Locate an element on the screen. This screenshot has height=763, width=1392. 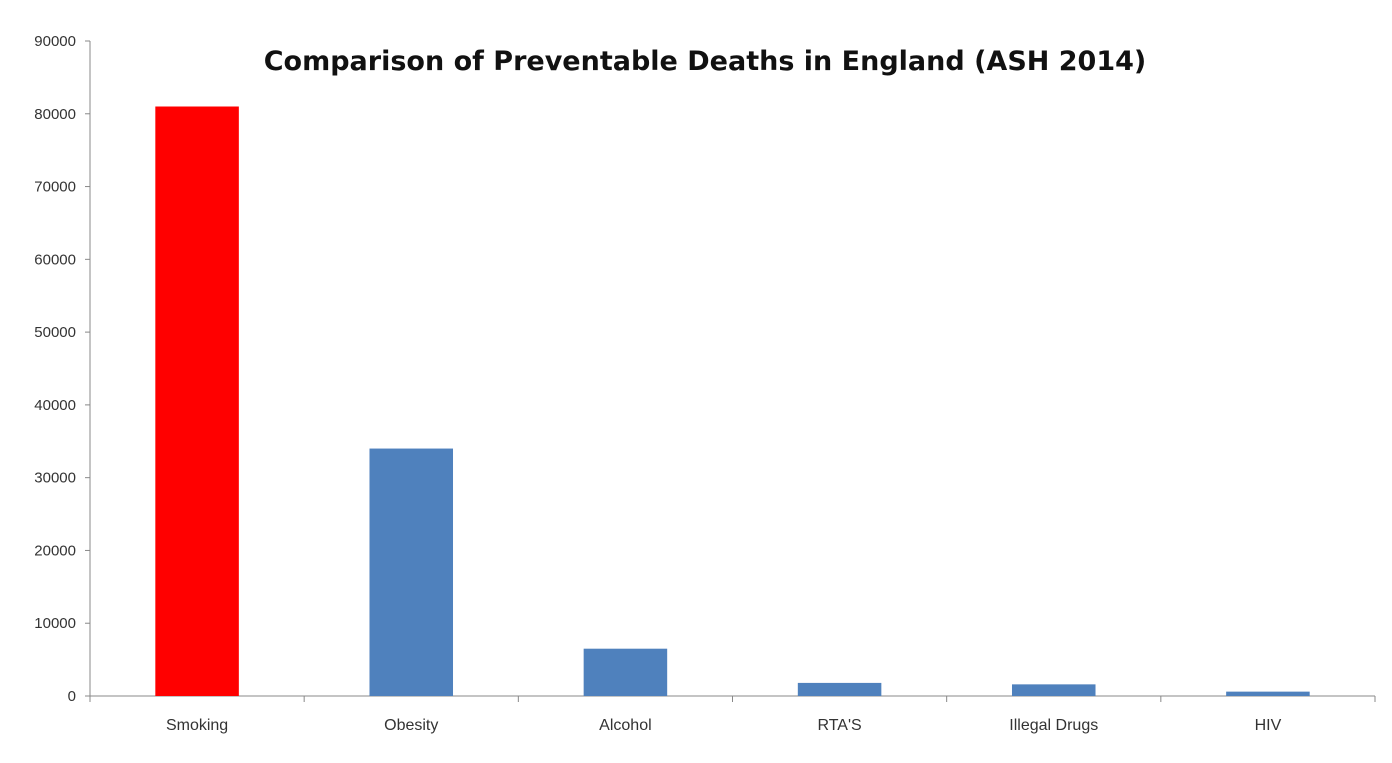
y-tick-label: 50000 is located at coordinates (55, 332).